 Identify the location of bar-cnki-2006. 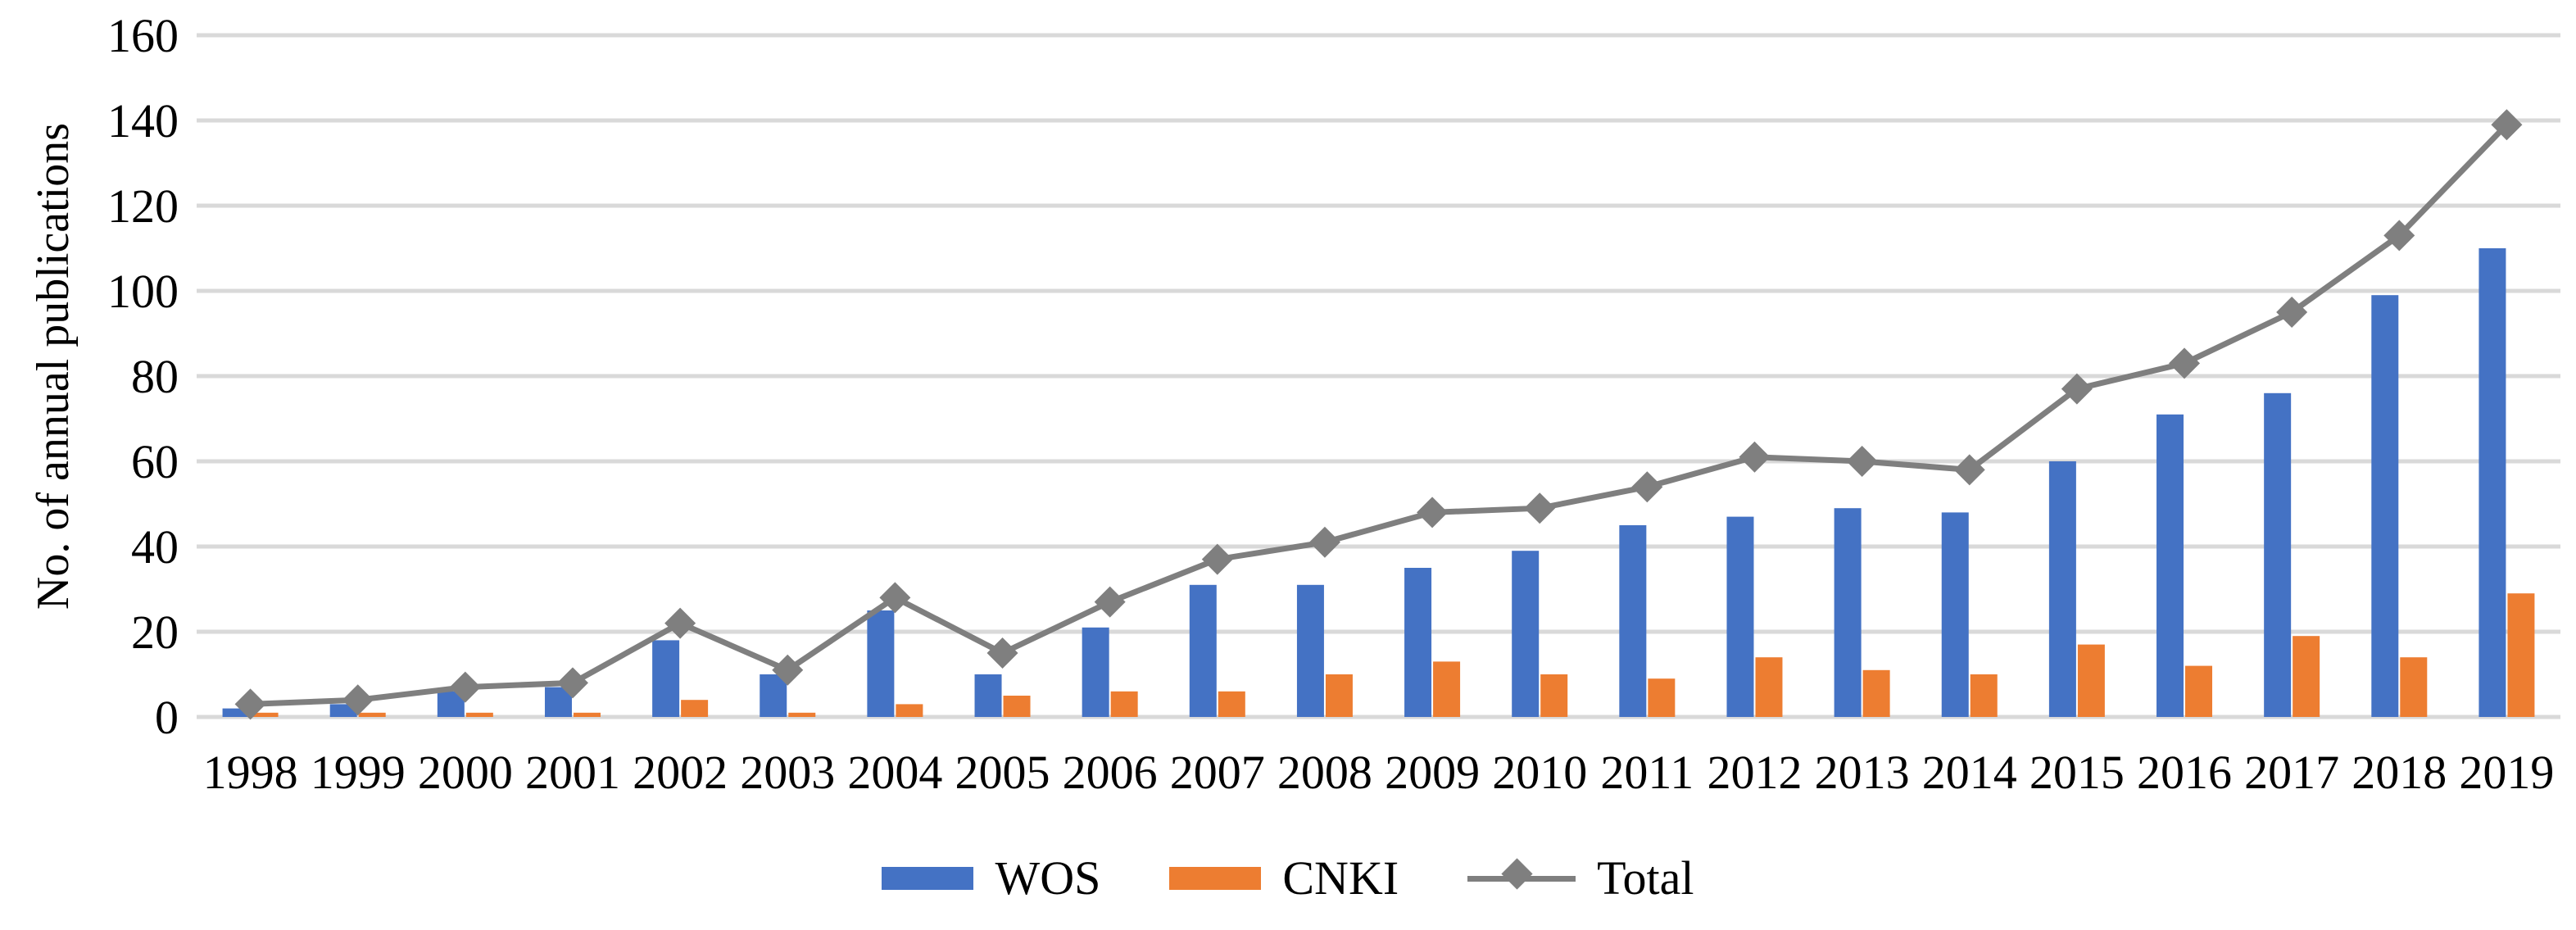
(1124, 704).